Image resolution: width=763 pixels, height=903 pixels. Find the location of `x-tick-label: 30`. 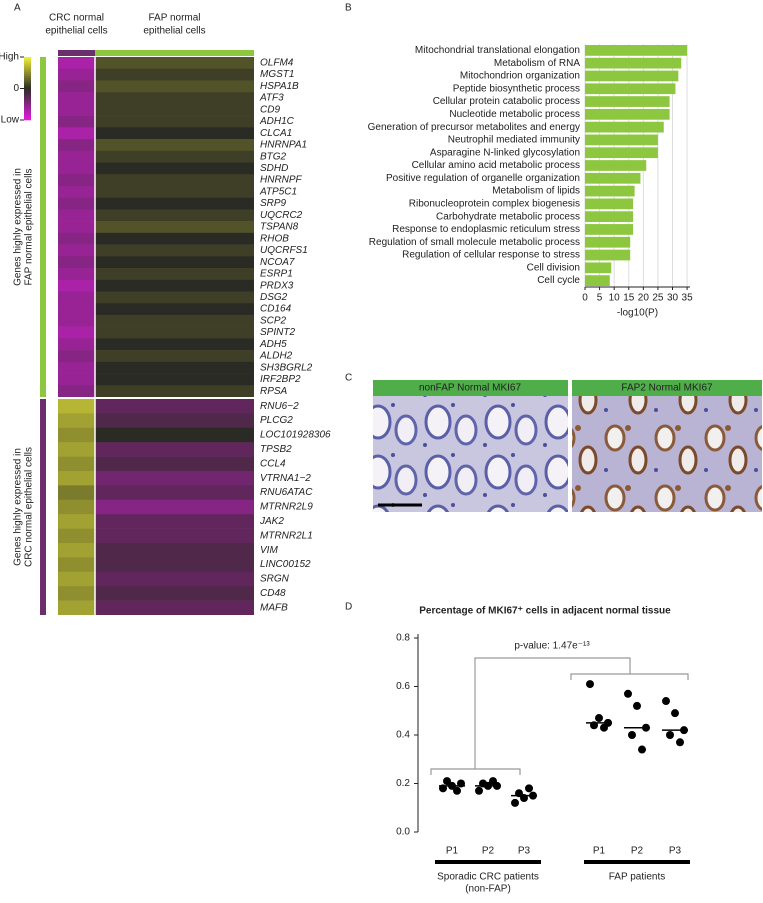

x-tick-label: 30 is located at coordinates (673, 298).